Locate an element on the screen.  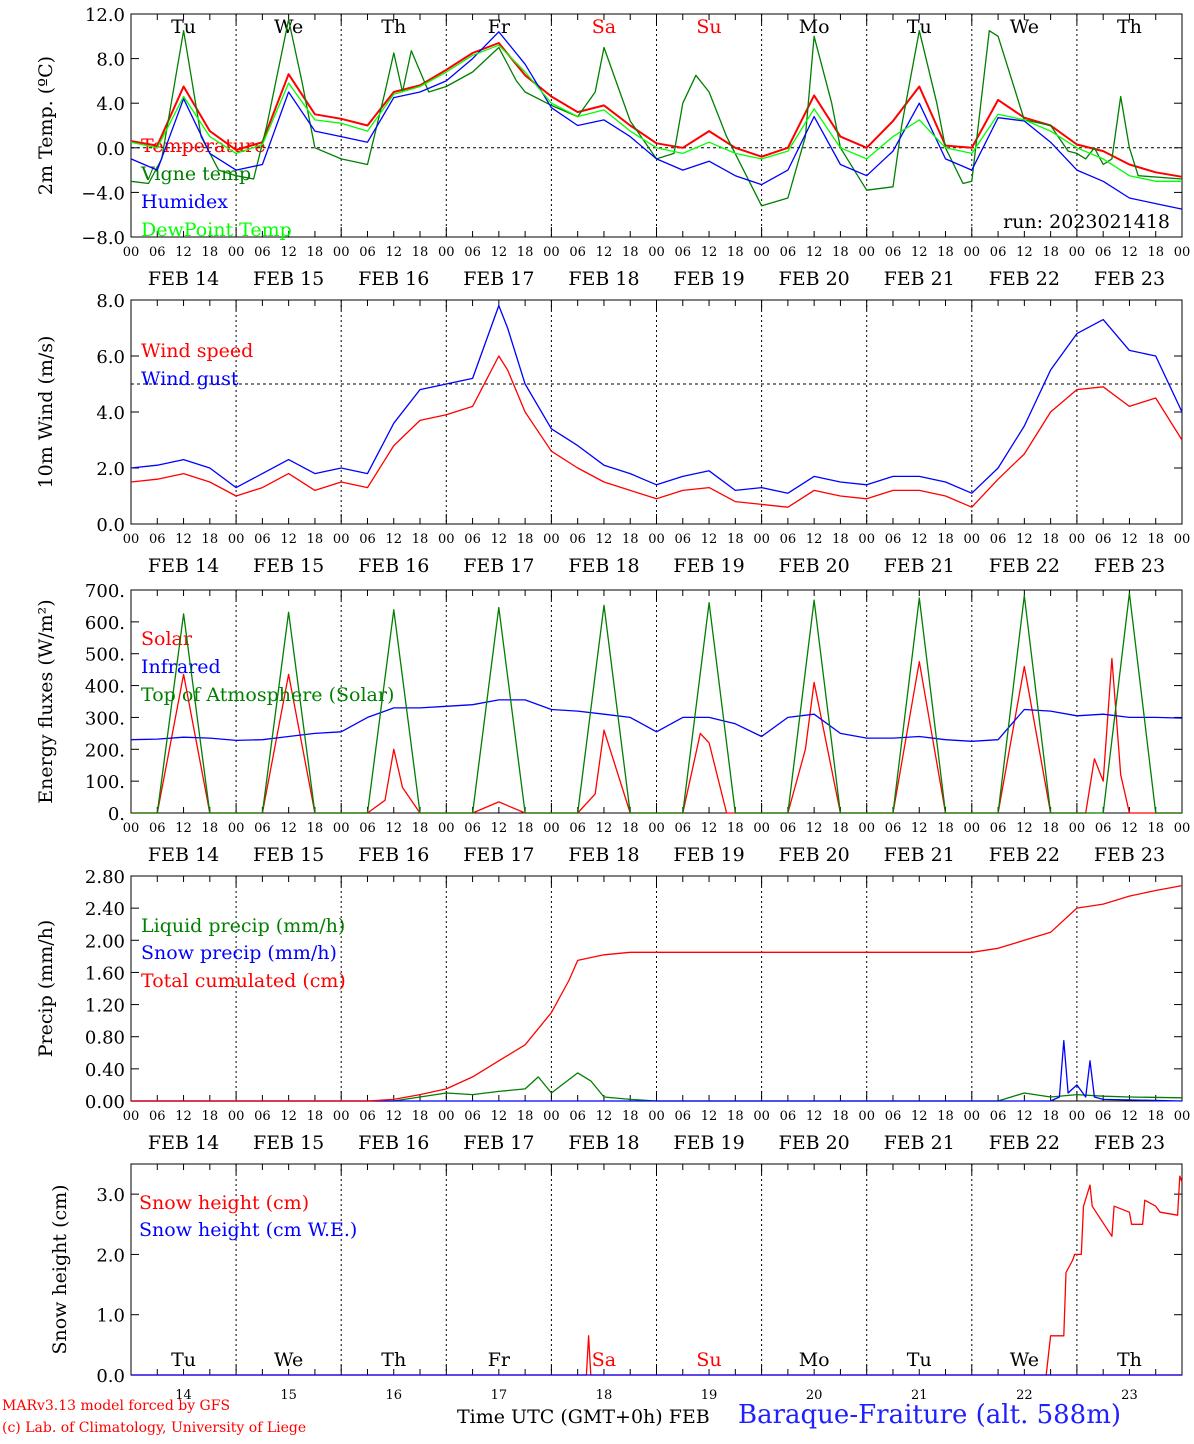
legend-entry: Vigne temp is located at coordinates (195, 174).